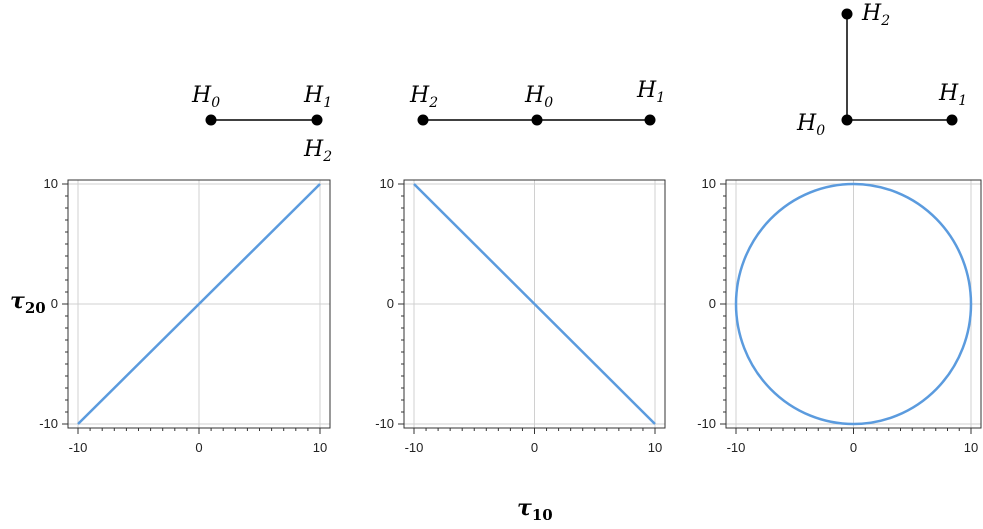  Describe the element at coordinates (28, 302) in the screenshot. I see `y-axis-title: τ20` at that location.